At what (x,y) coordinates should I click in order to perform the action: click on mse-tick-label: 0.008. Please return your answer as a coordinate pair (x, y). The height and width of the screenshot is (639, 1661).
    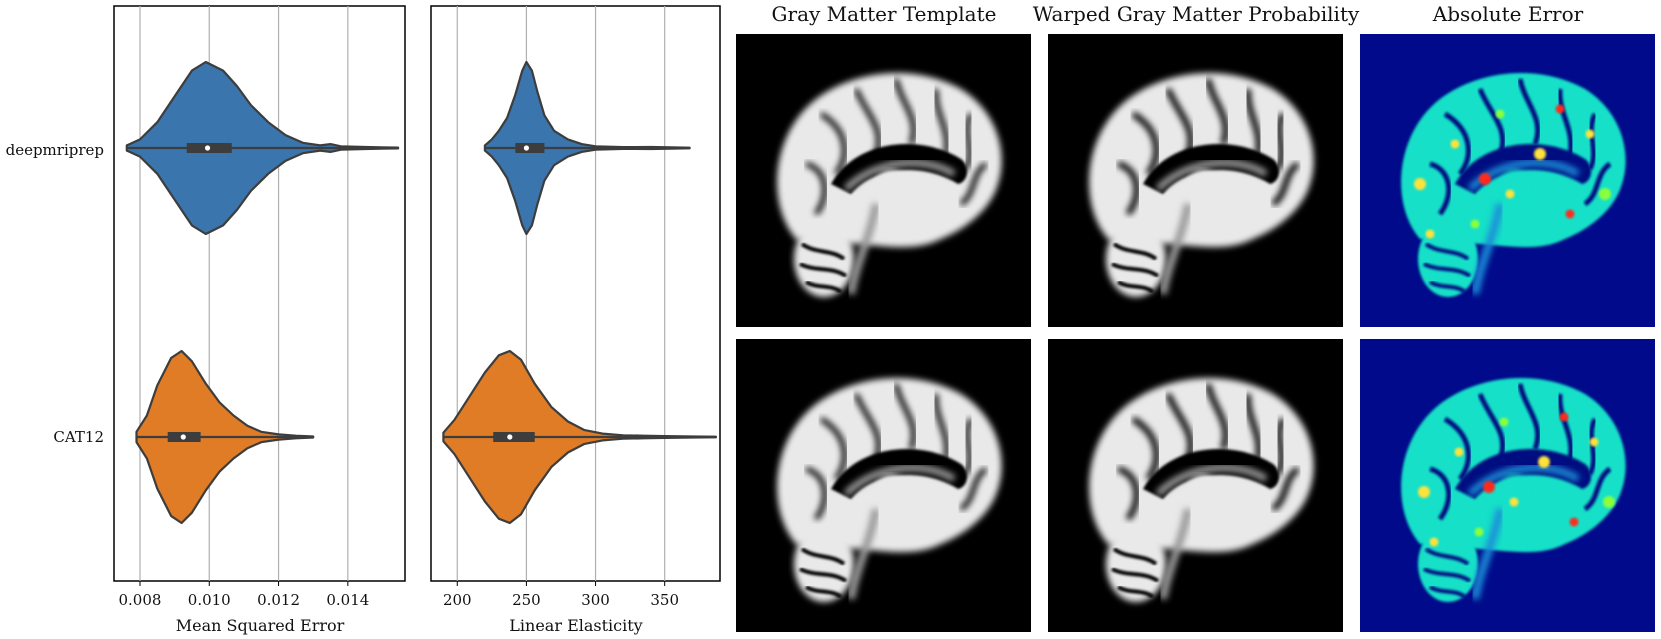
    Looking at the image, I should click on (140, 600).